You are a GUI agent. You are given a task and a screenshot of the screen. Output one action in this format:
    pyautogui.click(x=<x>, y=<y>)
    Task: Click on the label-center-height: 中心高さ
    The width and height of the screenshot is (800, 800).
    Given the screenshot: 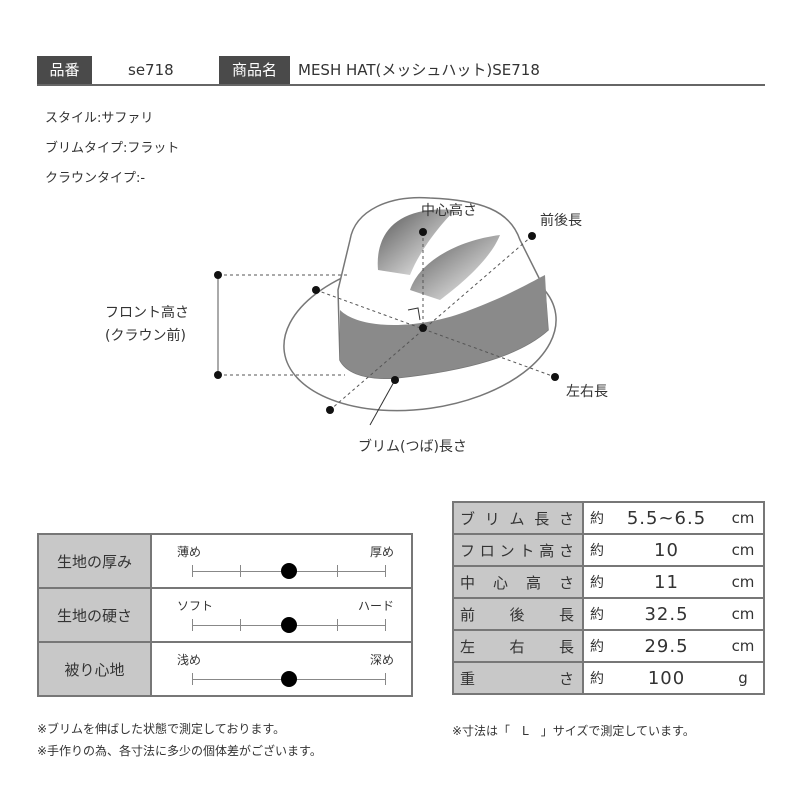 What is the action you would take?
    pyautogui.click(x=449, y=211)
    